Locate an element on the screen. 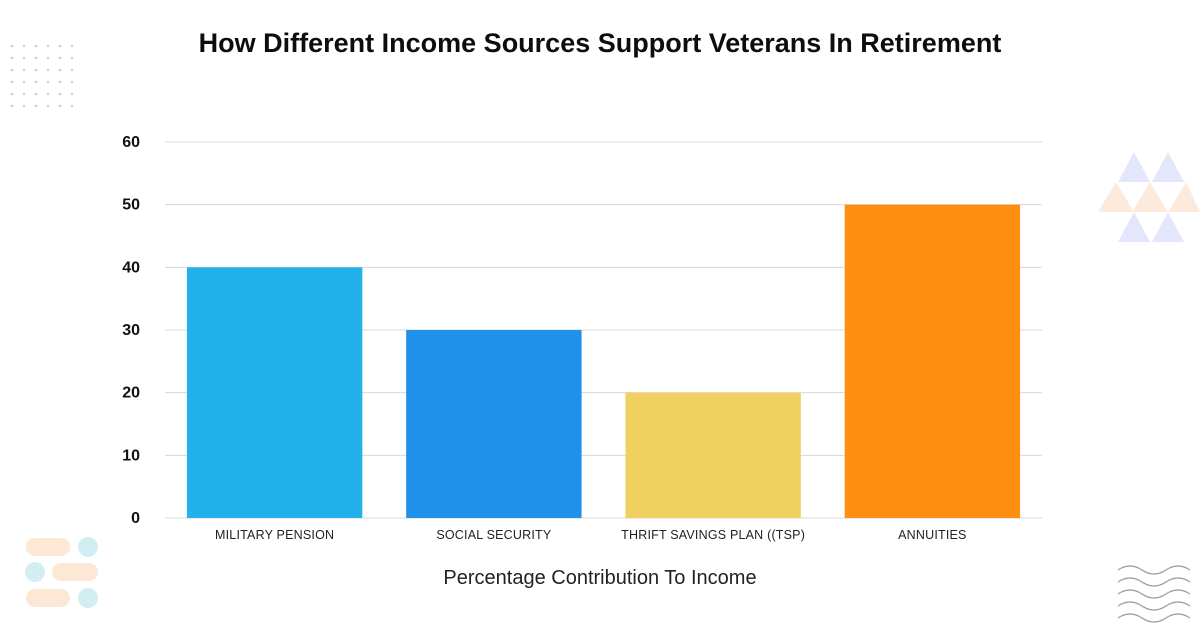 Image resolution: width=1200 pixels, height=628 pixels. x-tick-label: THRIFT SAVINGS PLAN ((TSP) is located at coordinates (713, 535).